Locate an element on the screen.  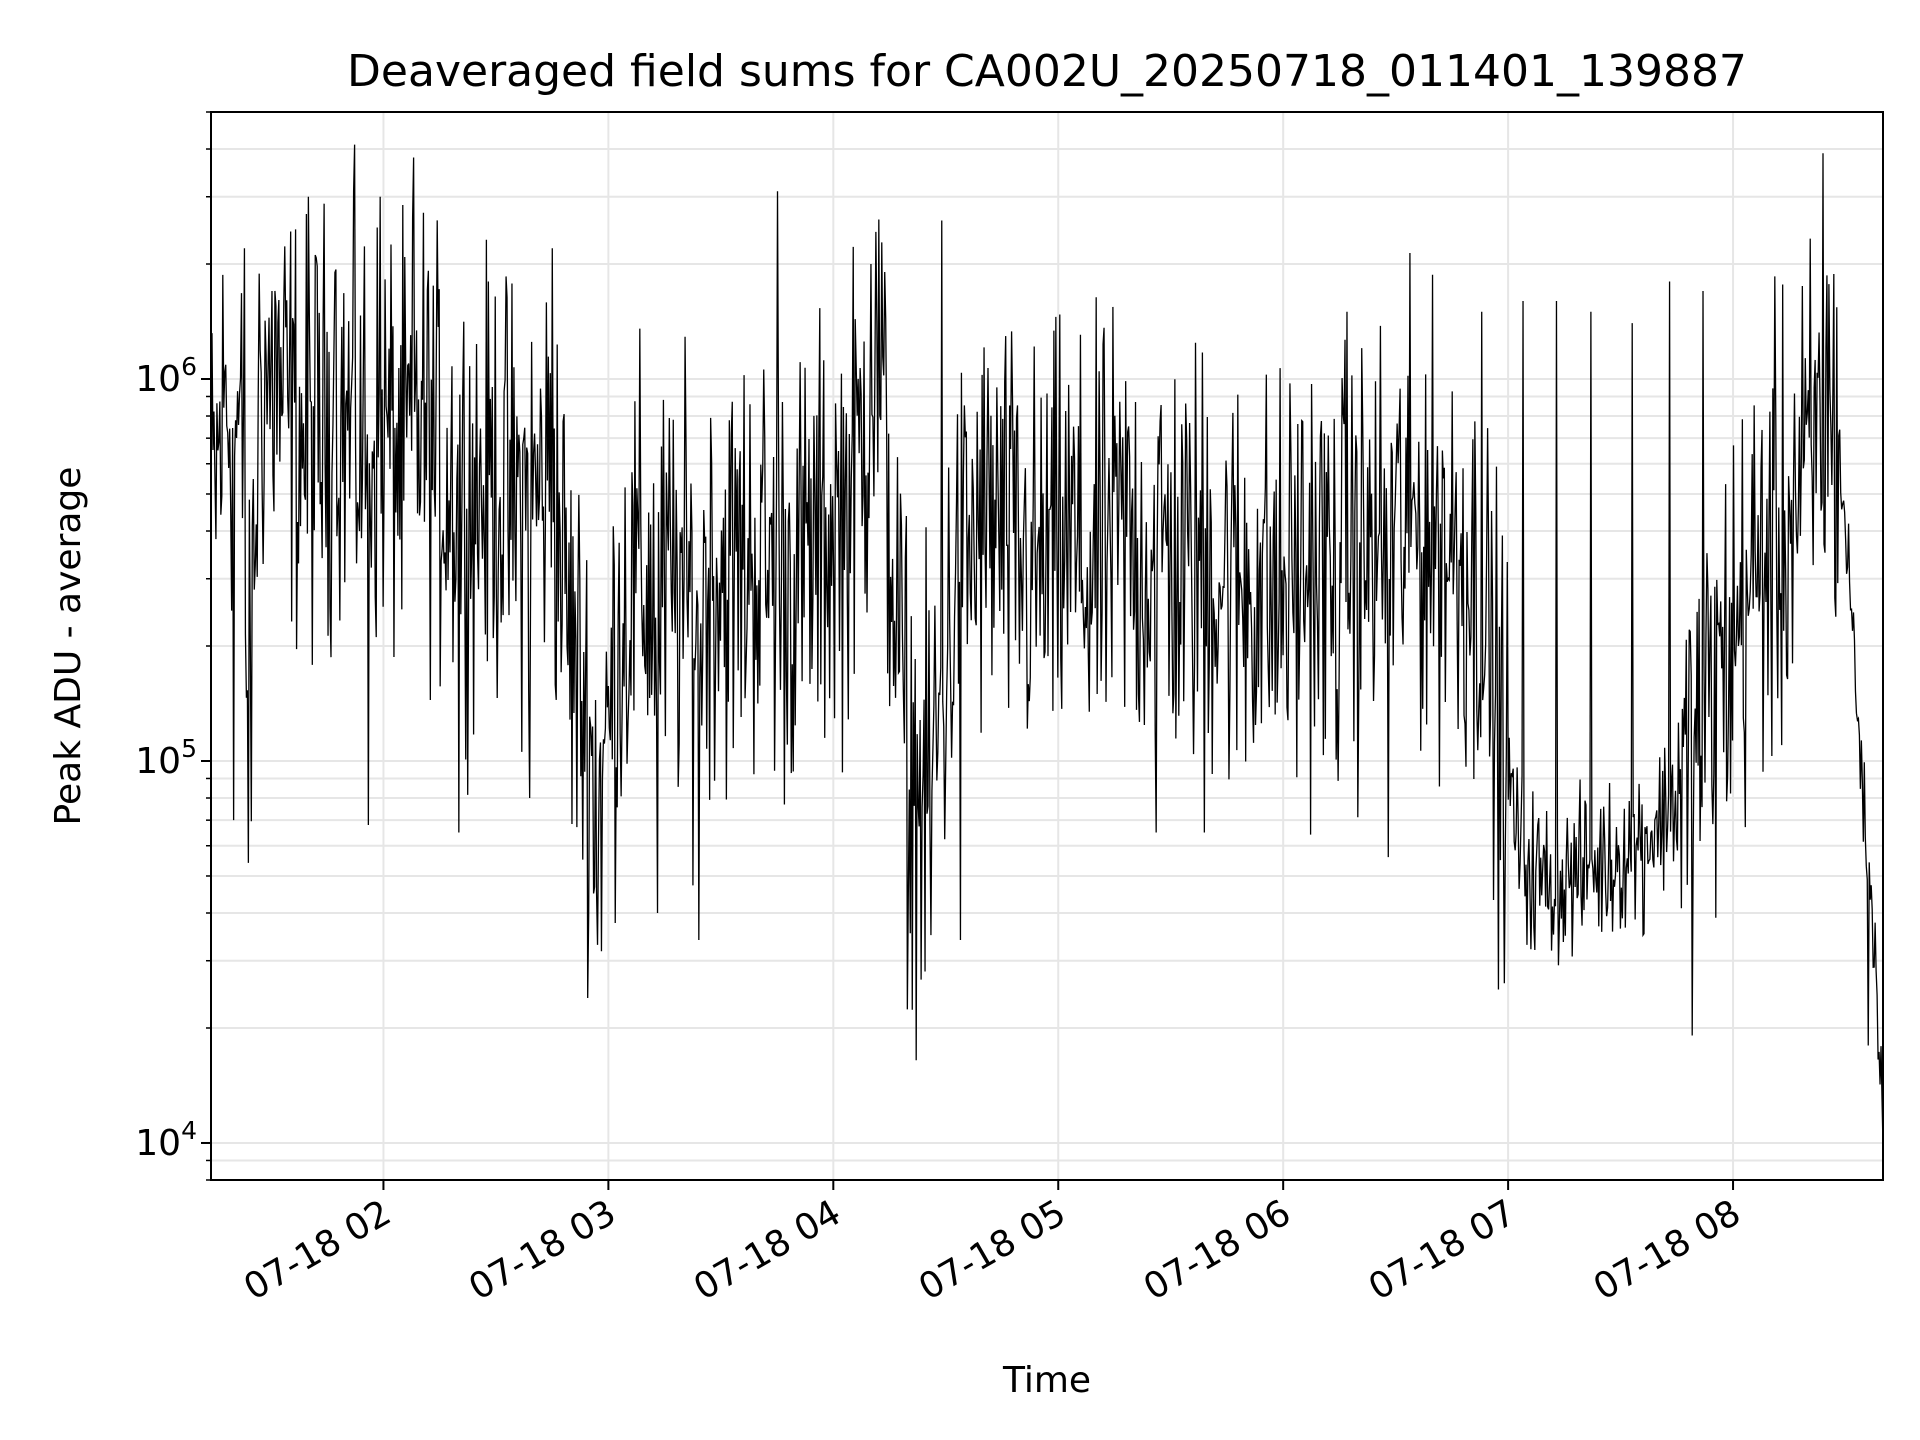
y-tick-label: 10⁴ is located at coordinates (166, 1140).